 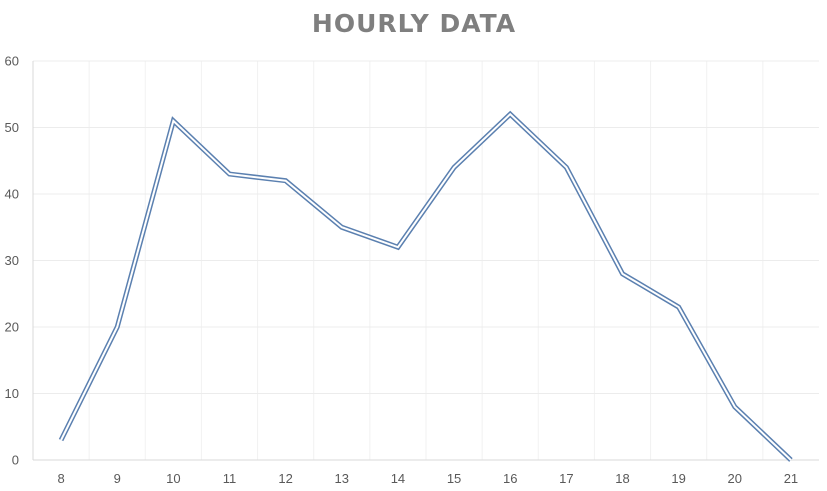 What do you see at coordinates (60, 478) in the screenshot?
I see `x-tick-label: 8` at bounding box center [60, 478].